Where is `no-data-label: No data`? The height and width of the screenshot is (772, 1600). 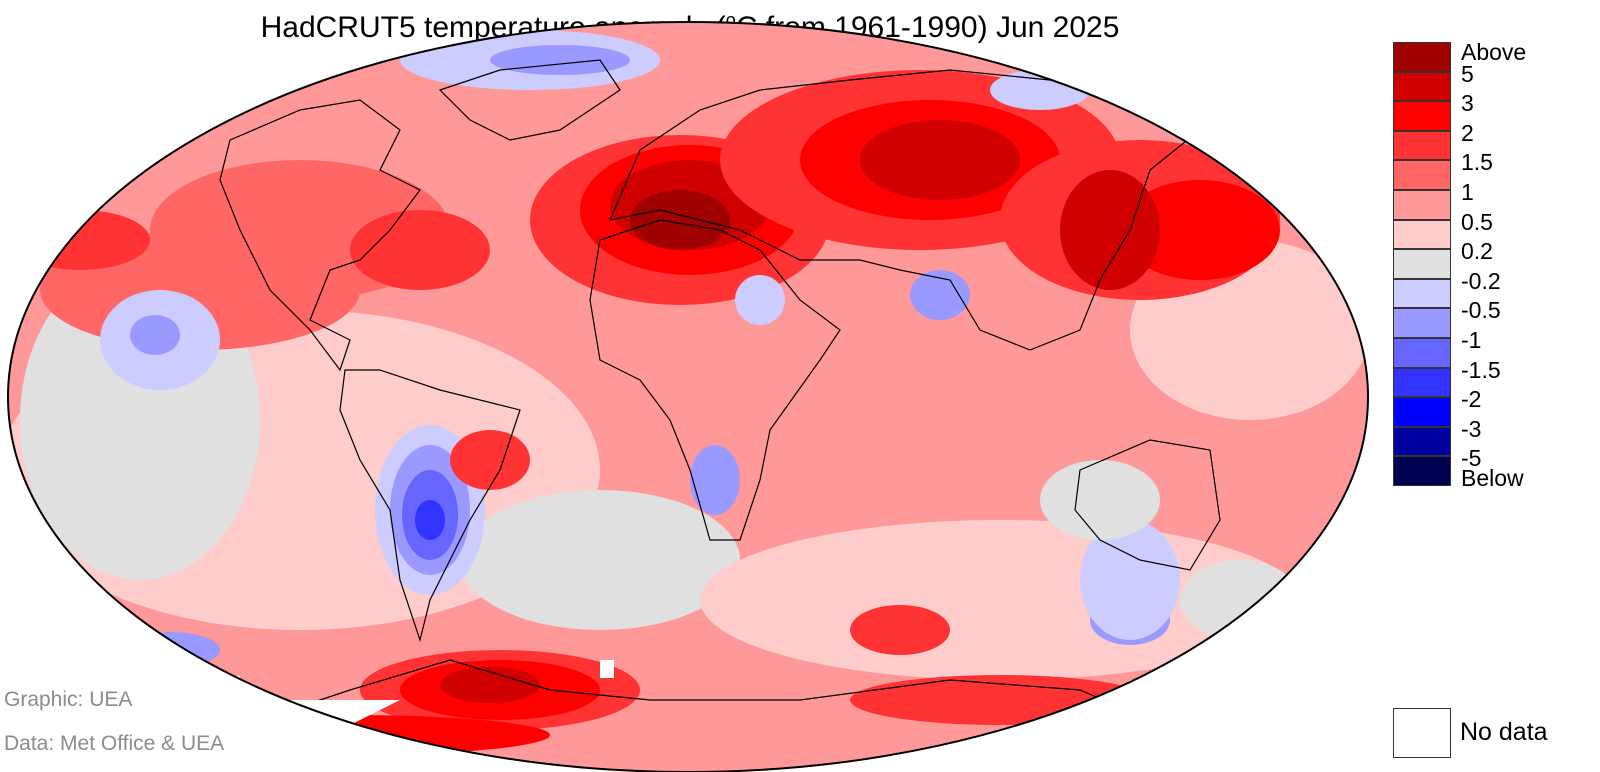
no-data-label: No data is located at coordinates (1504, 732).